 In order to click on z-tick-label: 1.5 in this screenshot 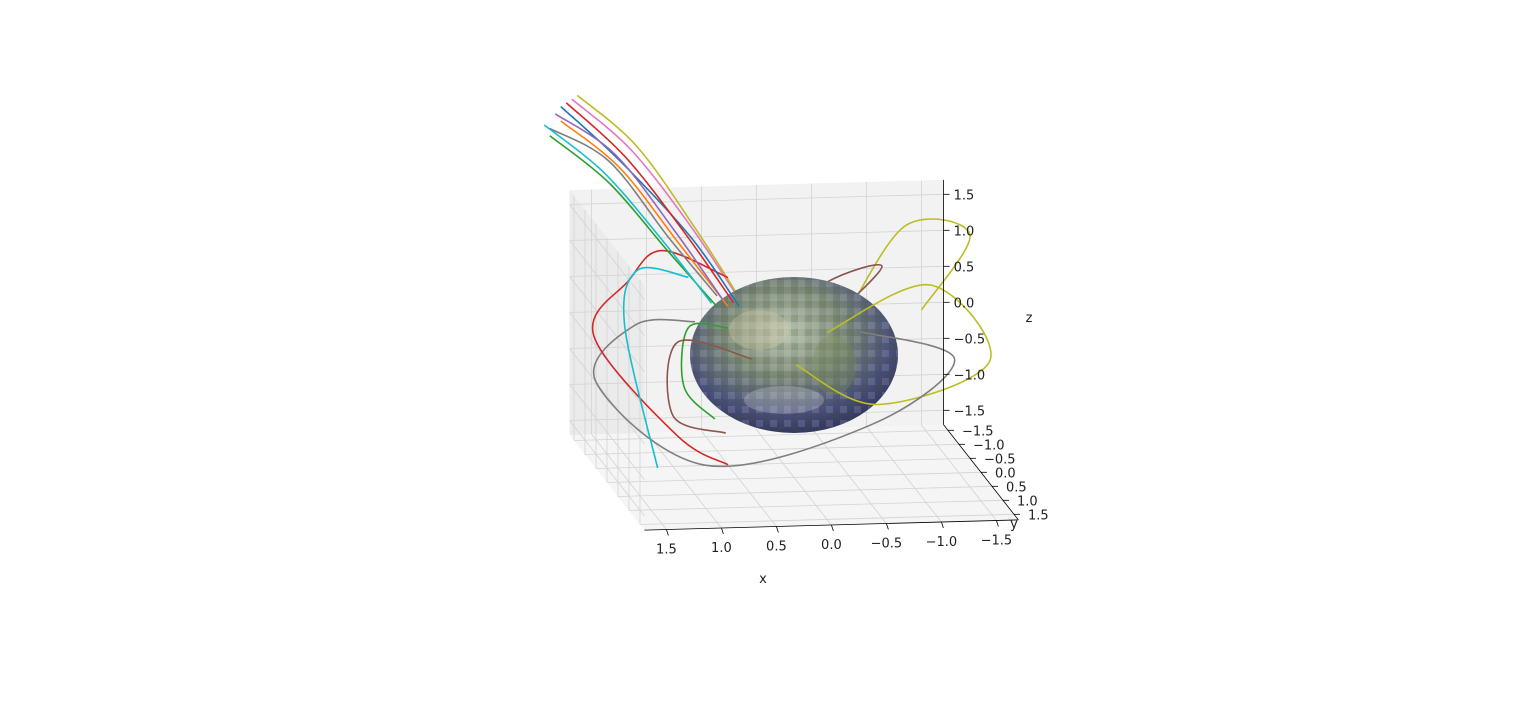, I will do `click(964, 195)`.